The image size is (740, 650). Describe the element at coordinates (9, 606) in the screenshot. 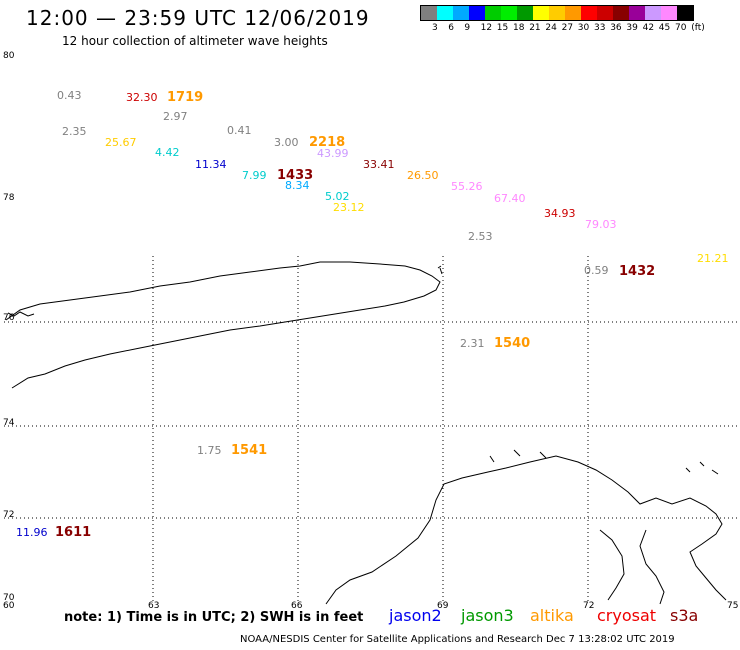

I see `longitude-label: 60` at that location.